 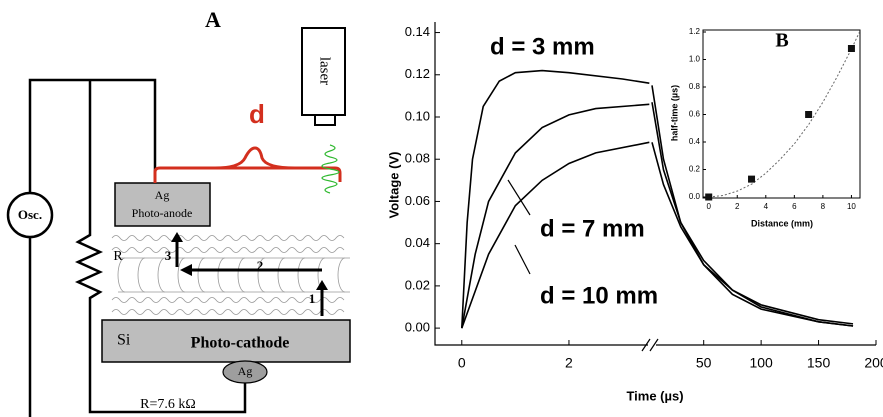 I want to click on anode-label: Photo-anode, so click(x=162, y=213).